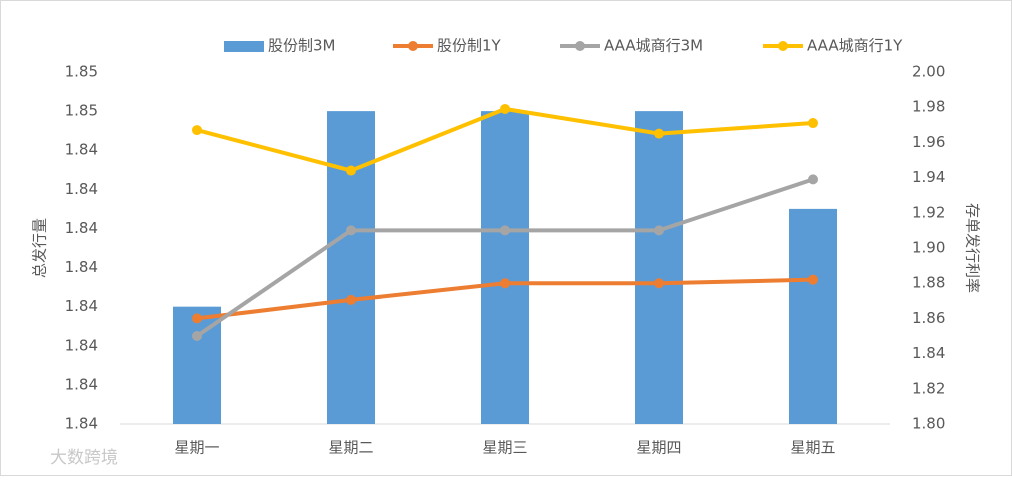  What do you see at coordinates (40, 248) in the screenshot?
I see `y-axis-title: 总发行量` at bounding box center [40, 248].